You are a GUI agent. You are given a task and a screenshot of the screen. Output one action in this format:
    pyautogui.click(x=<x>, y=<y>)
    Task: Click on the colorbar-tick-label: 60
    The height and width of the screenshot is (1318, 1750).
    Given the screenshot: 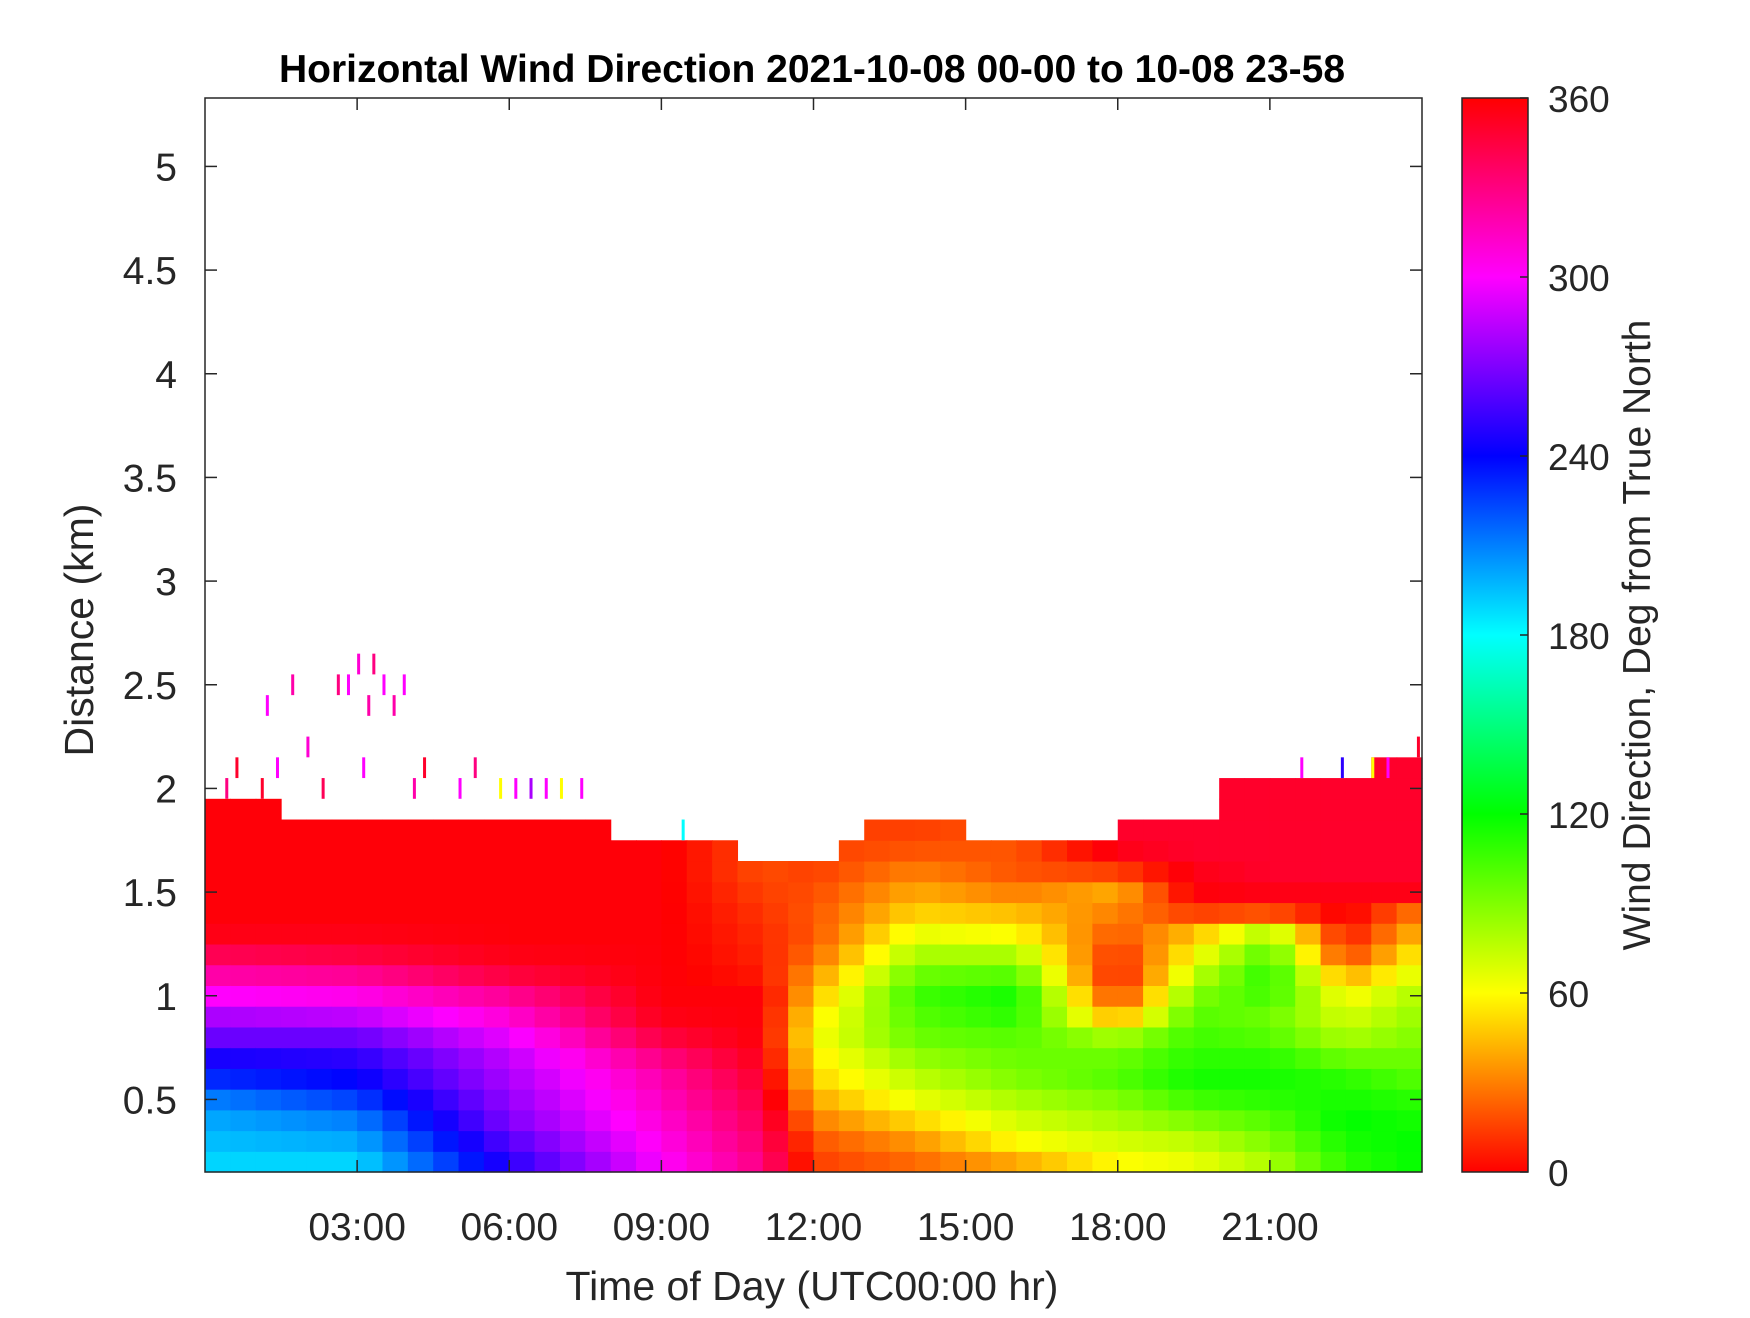 What is the action you would take?
    pyautogui.click(x=1568, y=994)
    